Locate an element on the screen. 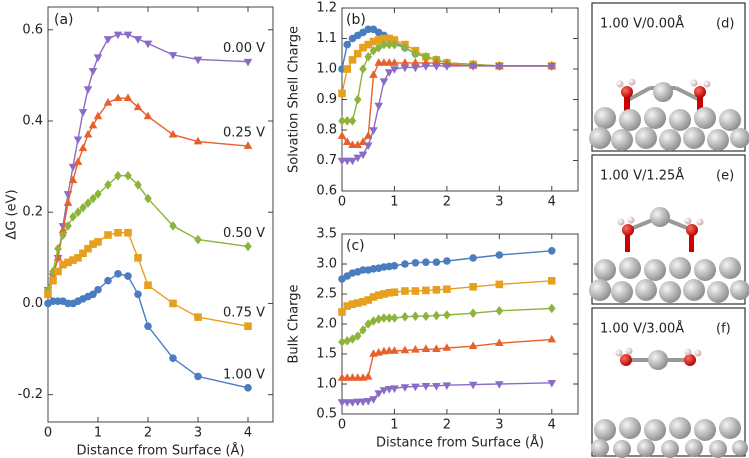 The width and height of the screenshot is (749, 458). y-tick-label: 0.2 is located at coordinates (32, 212).